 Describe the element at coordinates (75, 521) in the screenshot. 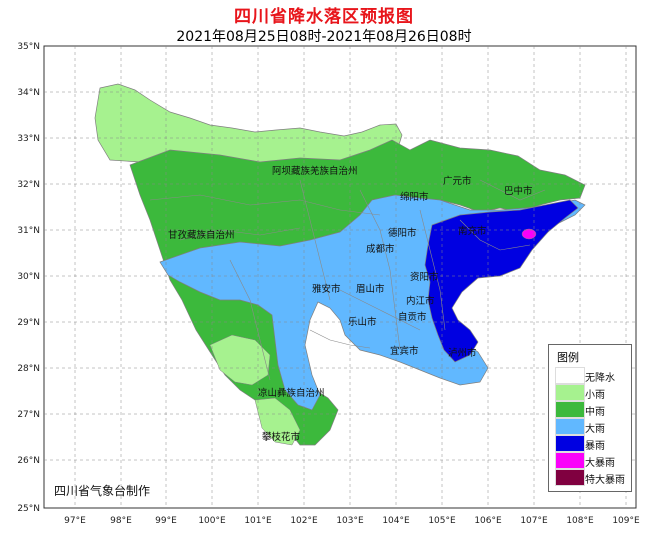

I see `lon-label: 97°E` at that location.